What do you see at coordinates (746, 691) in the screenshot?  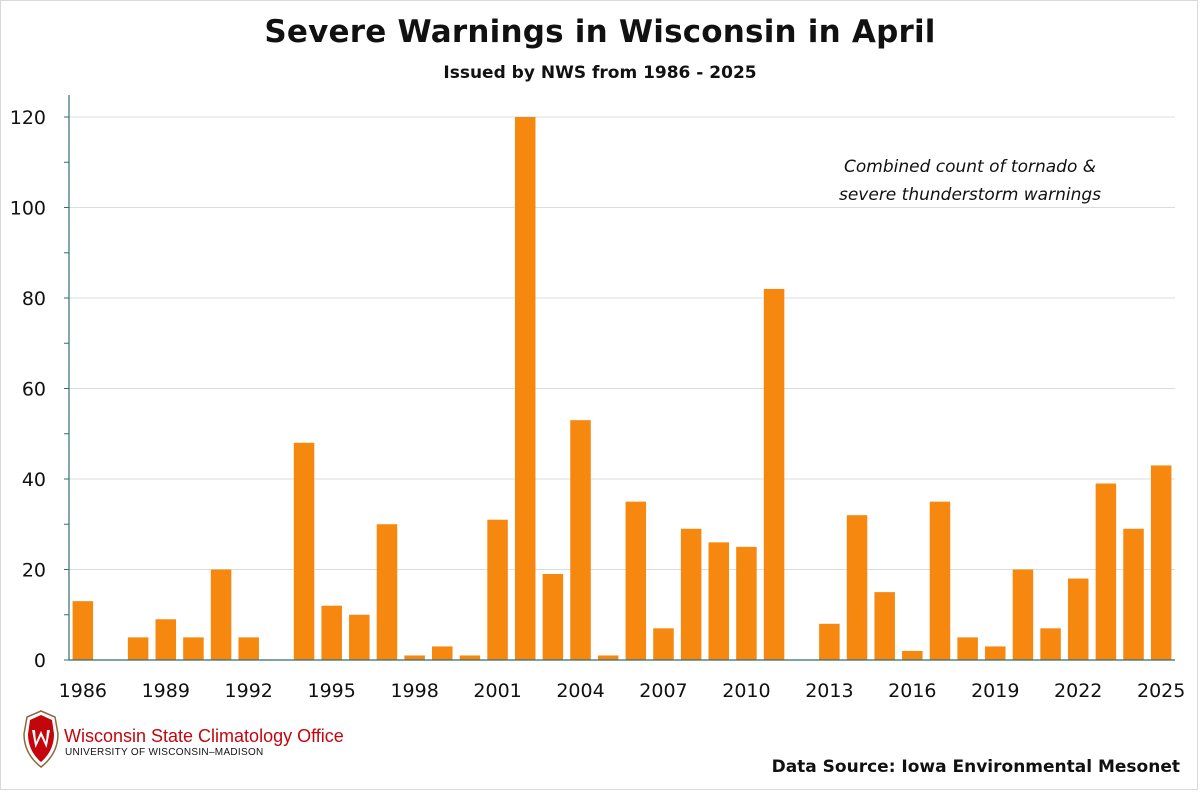 I see `x-tick-label: 2010` at bounding box center [746, 691].